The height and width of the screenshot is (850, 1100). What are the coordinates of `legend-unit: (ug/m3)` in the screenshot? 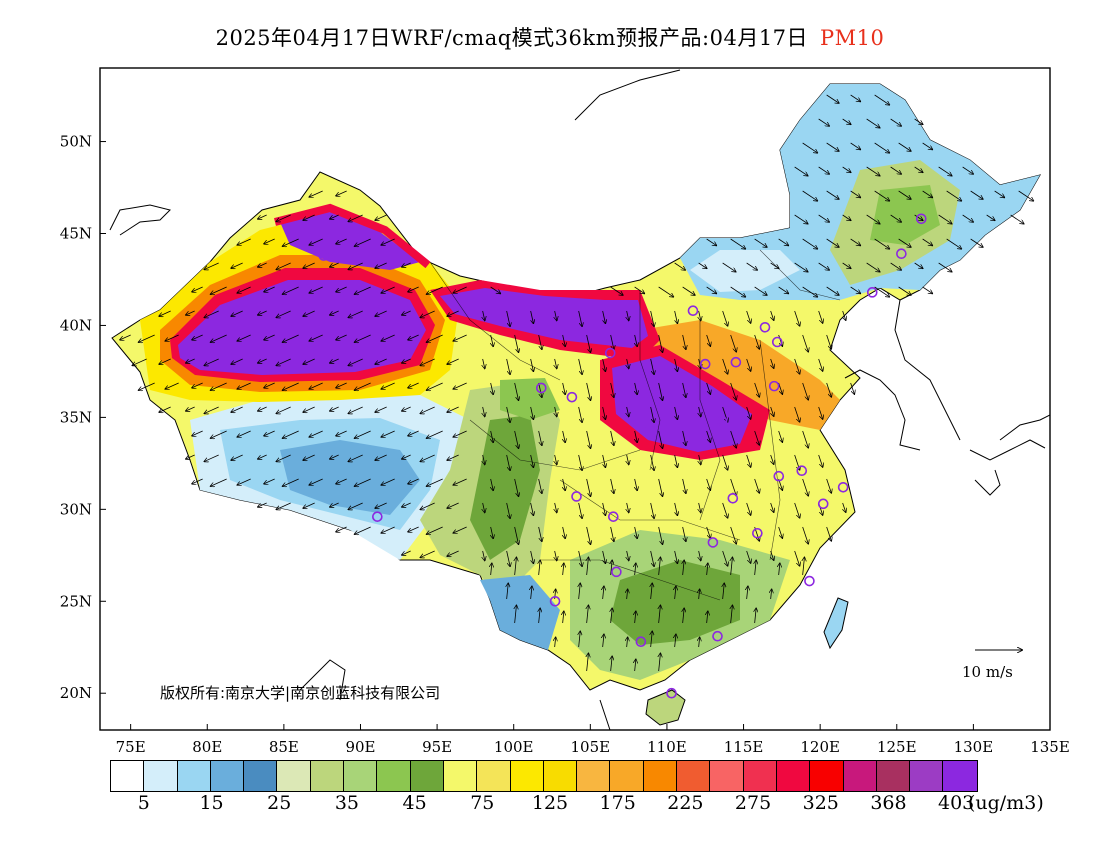 It's located at (1006, 803).